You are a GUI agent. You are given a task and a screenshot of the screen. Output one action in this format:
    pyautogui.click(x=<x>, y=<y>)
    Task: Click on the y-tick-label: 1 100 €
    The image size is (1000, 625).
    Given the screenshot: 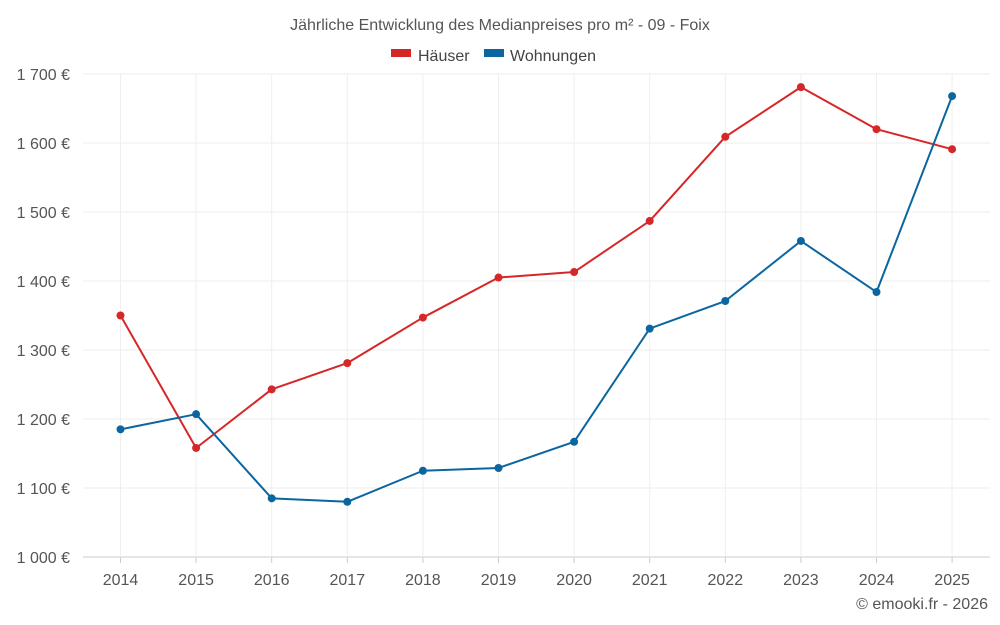 What is the action you would take?
    pyautogui.click(x=43, y=489)
    